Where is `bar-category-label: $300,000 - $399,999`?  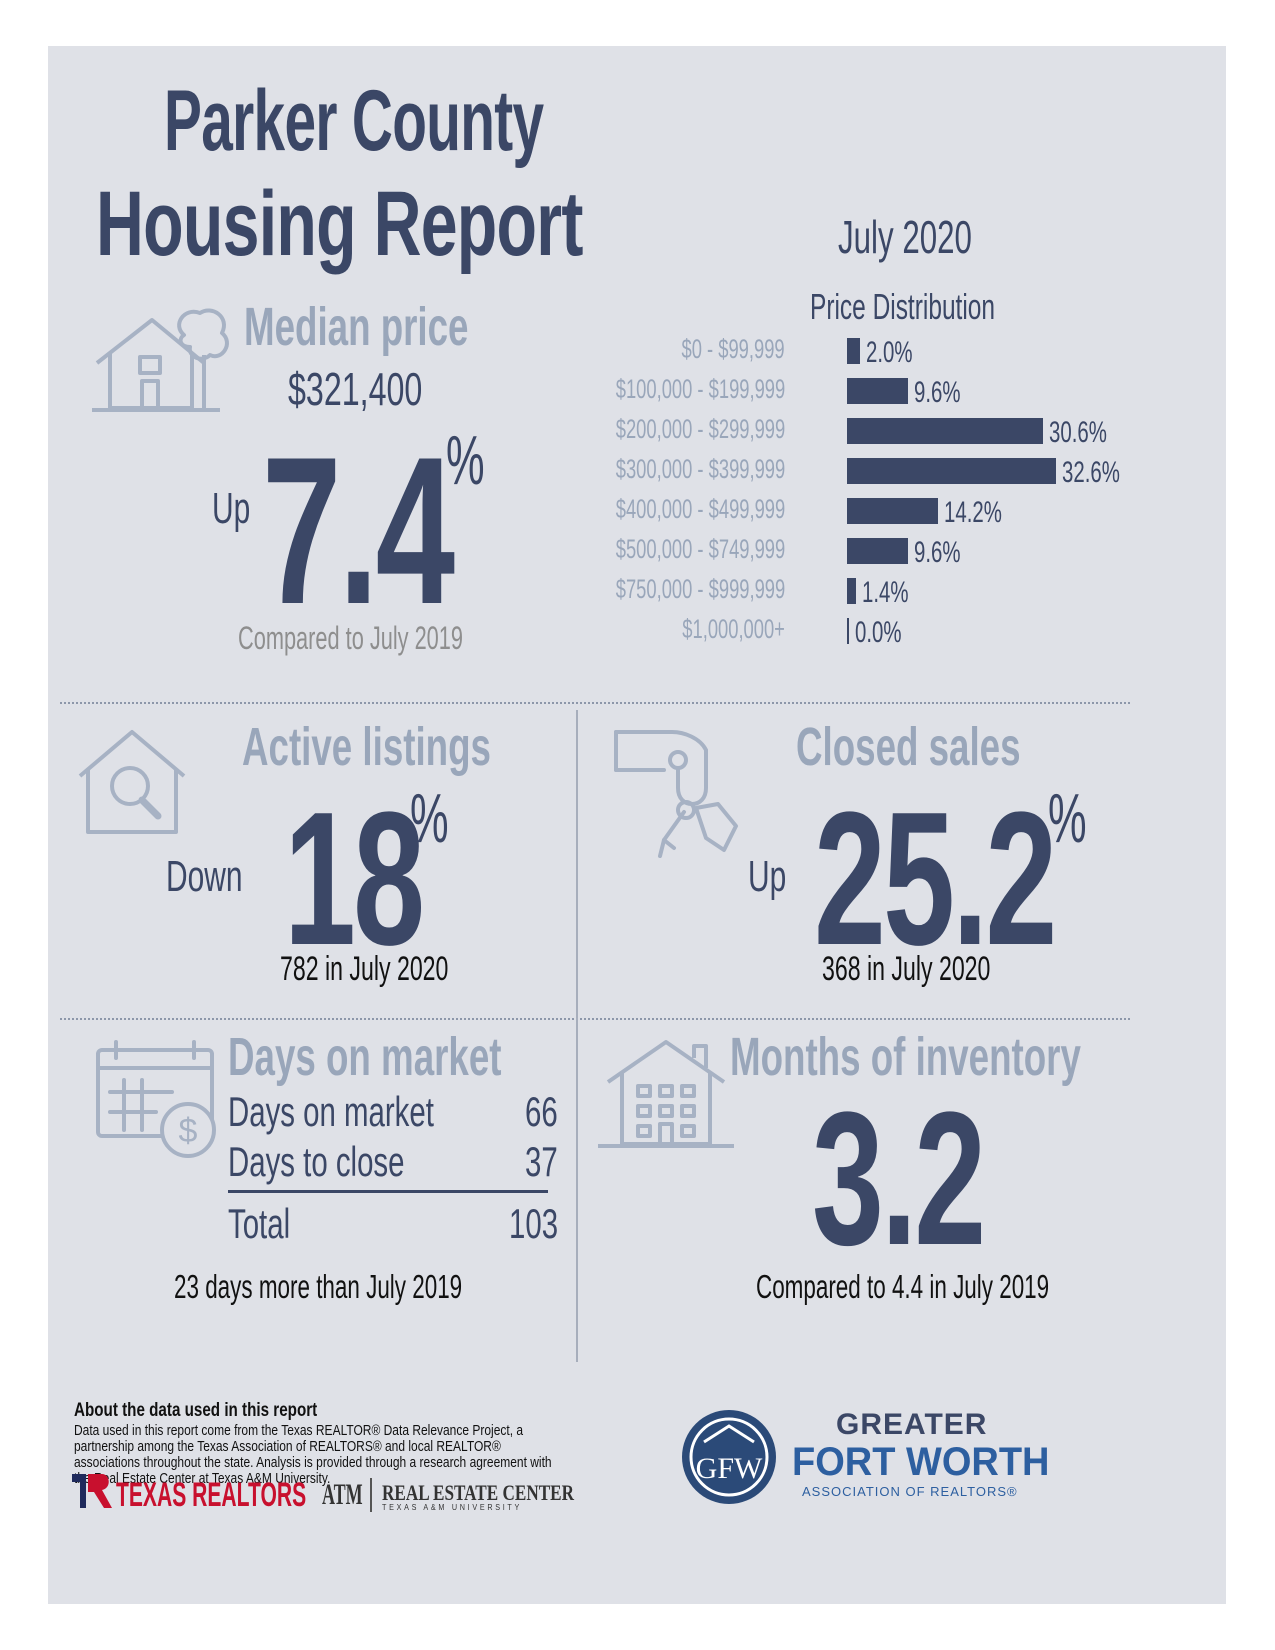
bar-category-label: $300,000 - $399,999 is located at coordinates (700, 469).